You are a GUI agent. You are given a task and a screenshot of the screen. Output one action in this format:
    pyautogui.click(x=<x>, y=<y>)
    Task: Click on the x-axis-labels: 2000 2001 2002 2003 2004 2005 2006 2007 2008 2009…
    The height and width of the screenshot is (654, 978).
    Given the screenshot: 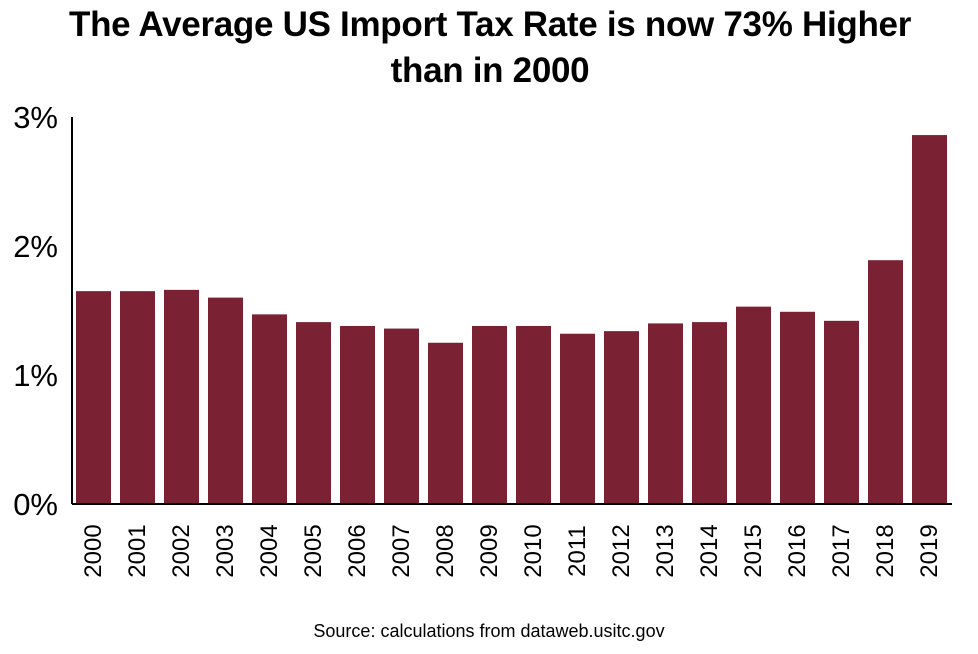 What is the action you would take?
    pyautogui.click(x=511, y=550)
    